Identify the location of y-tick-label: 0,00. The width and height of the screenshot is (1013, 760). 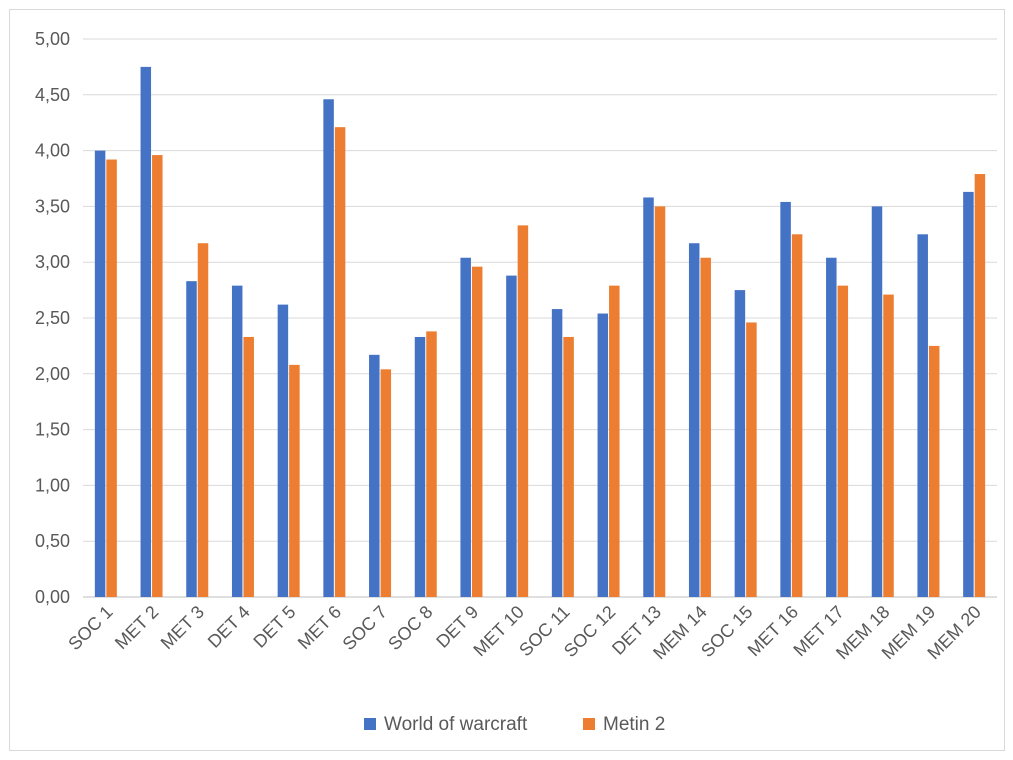
(52, 597).